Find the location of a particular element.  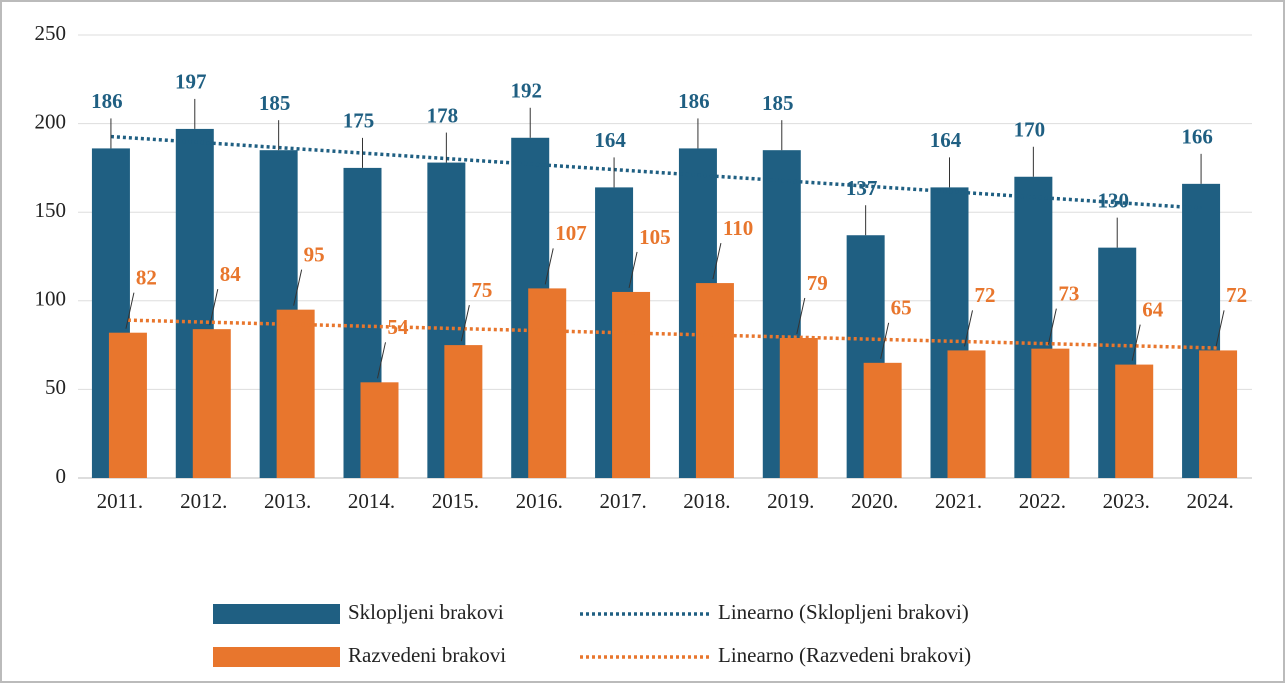

value-label: 75 is located at coordinates (481, 290).